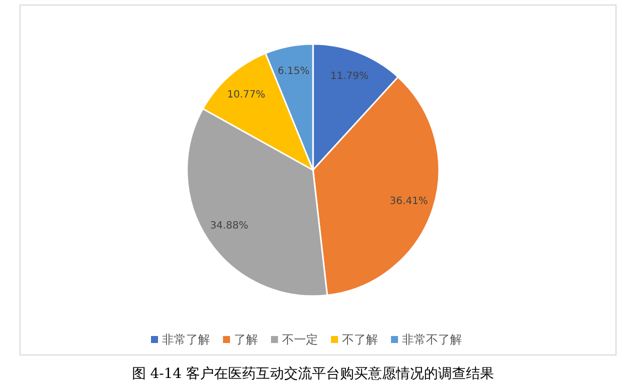  I want to click on data-label: 10.77%, so click(246, 94).